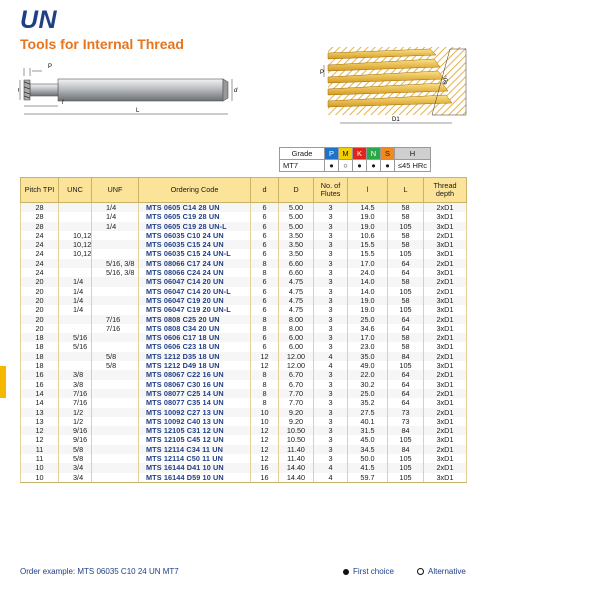 This screenshot has width=591, height=591. What do you see at coordinates (367, 319) in the screenshot?
I see `table-cell: 25.0` at bounding box center [367, 319].